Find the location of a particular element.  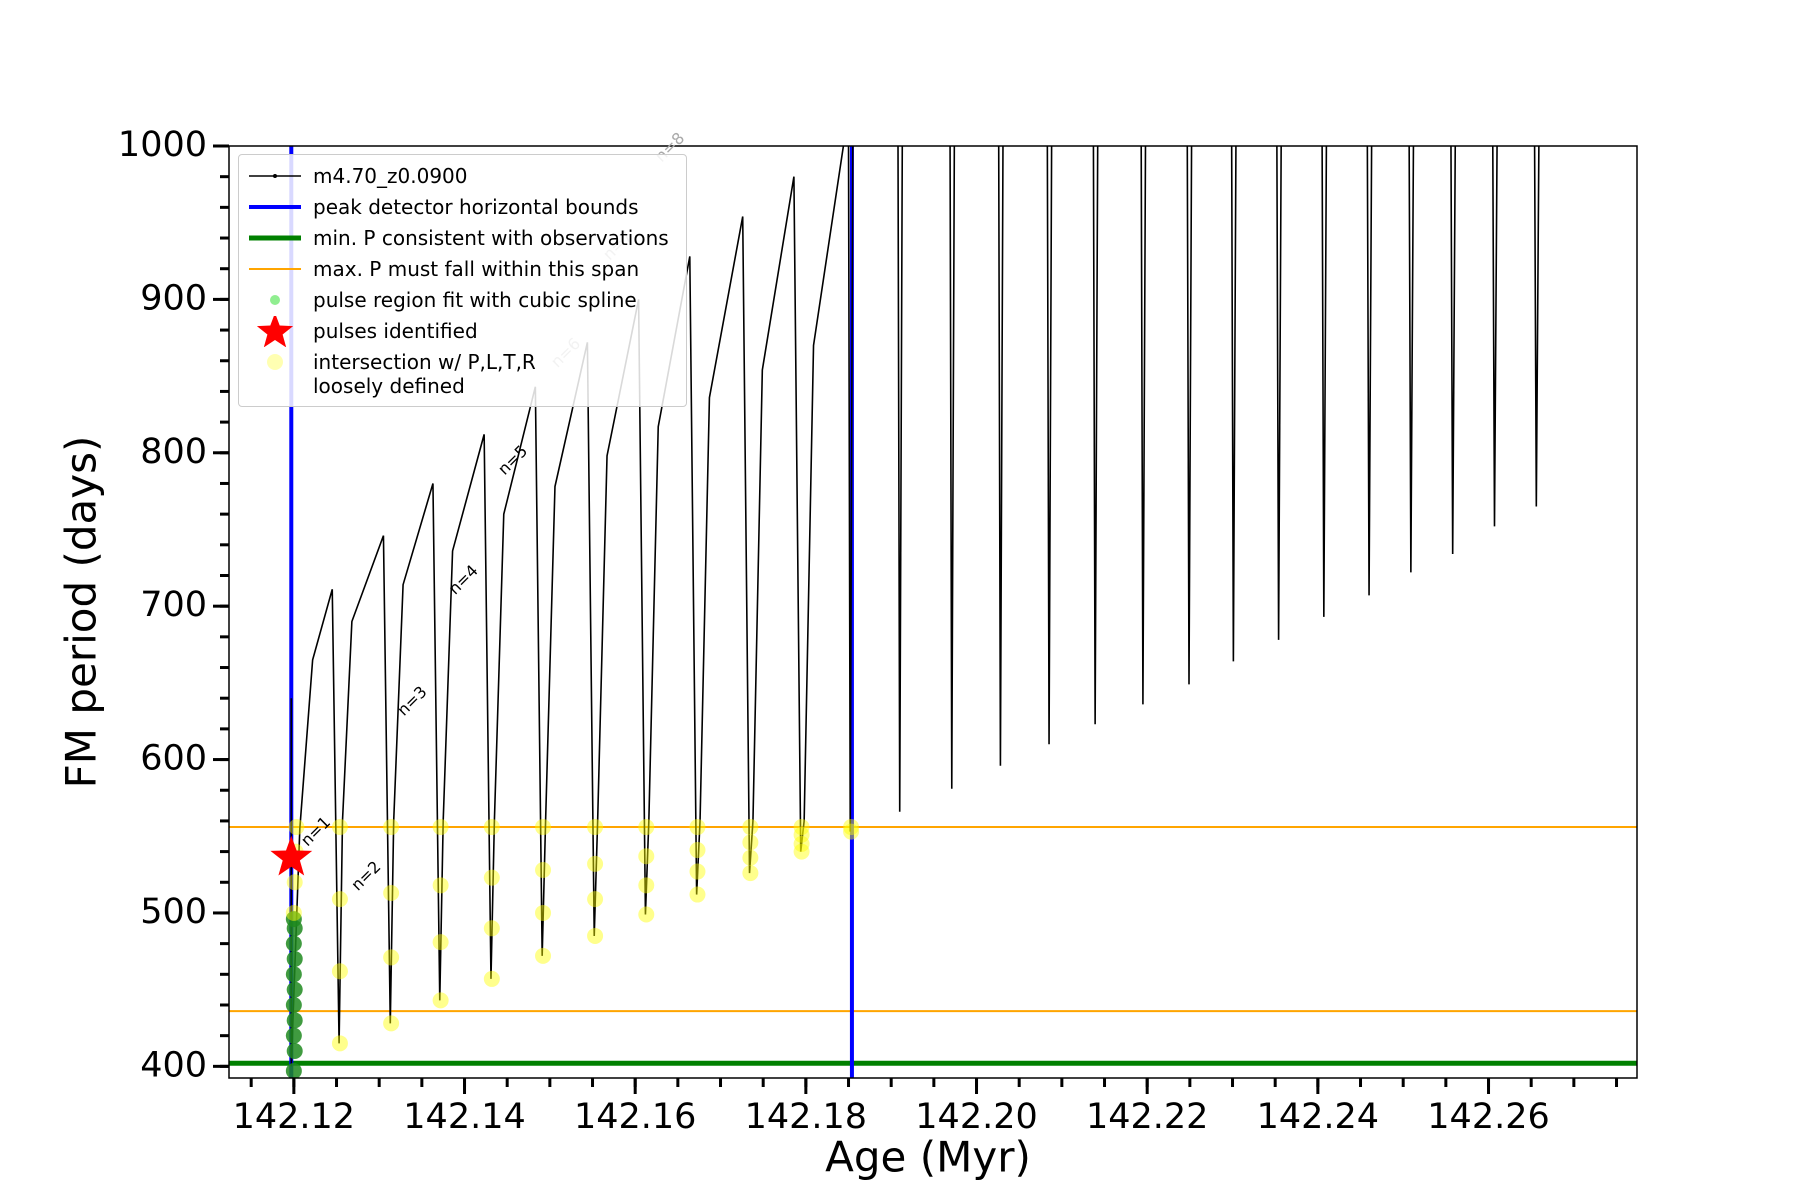

legend-entry: pulse region fit with cubic spline is located at coordinates (462, 300).